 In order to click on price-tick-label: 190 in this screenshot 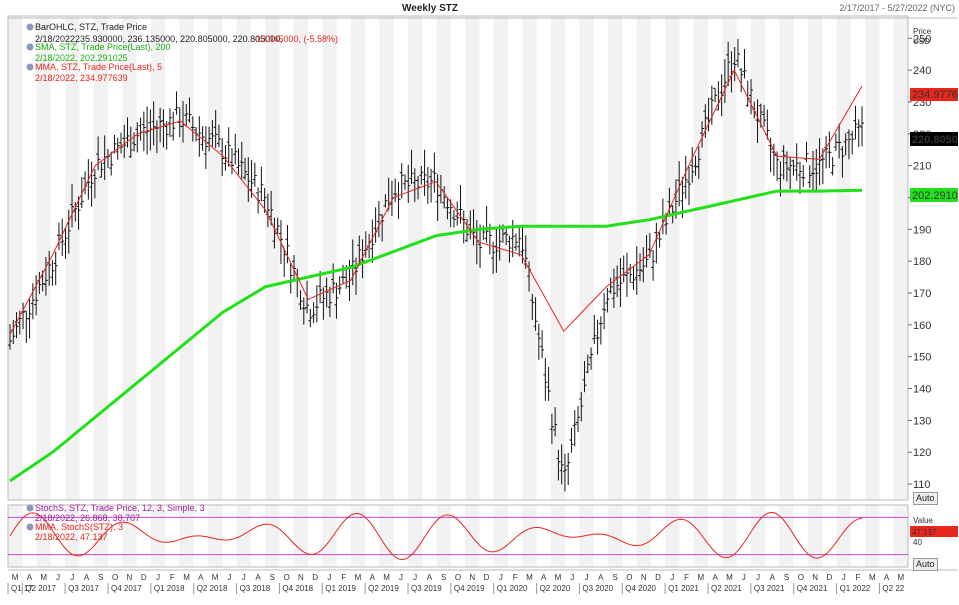, I will do `click(922, 230)`.